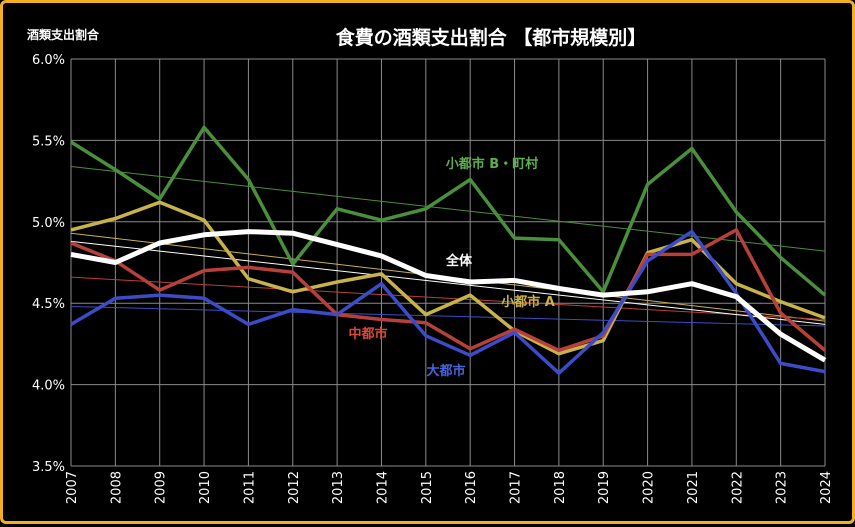 The image size is (855, 527). What do you see at coordinates (382, 487) in the screenshot?
I see `x-tick-label: 2014` at bounding box center [382, 487].